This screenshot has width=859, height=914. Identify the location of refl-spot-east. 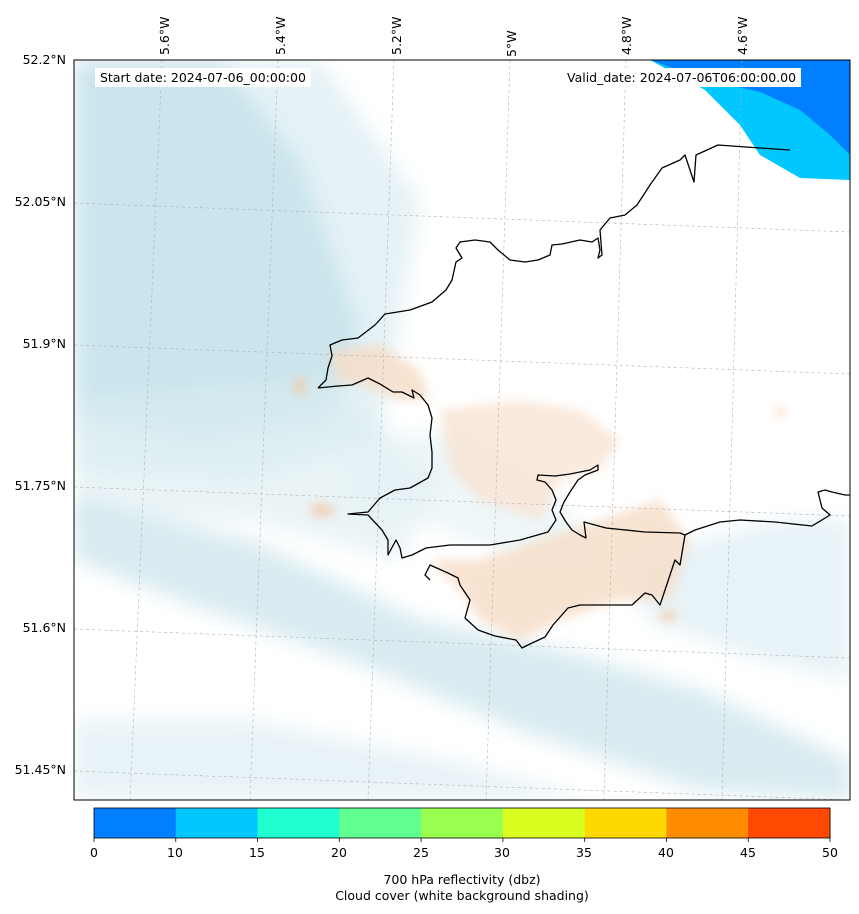
(780, 412).